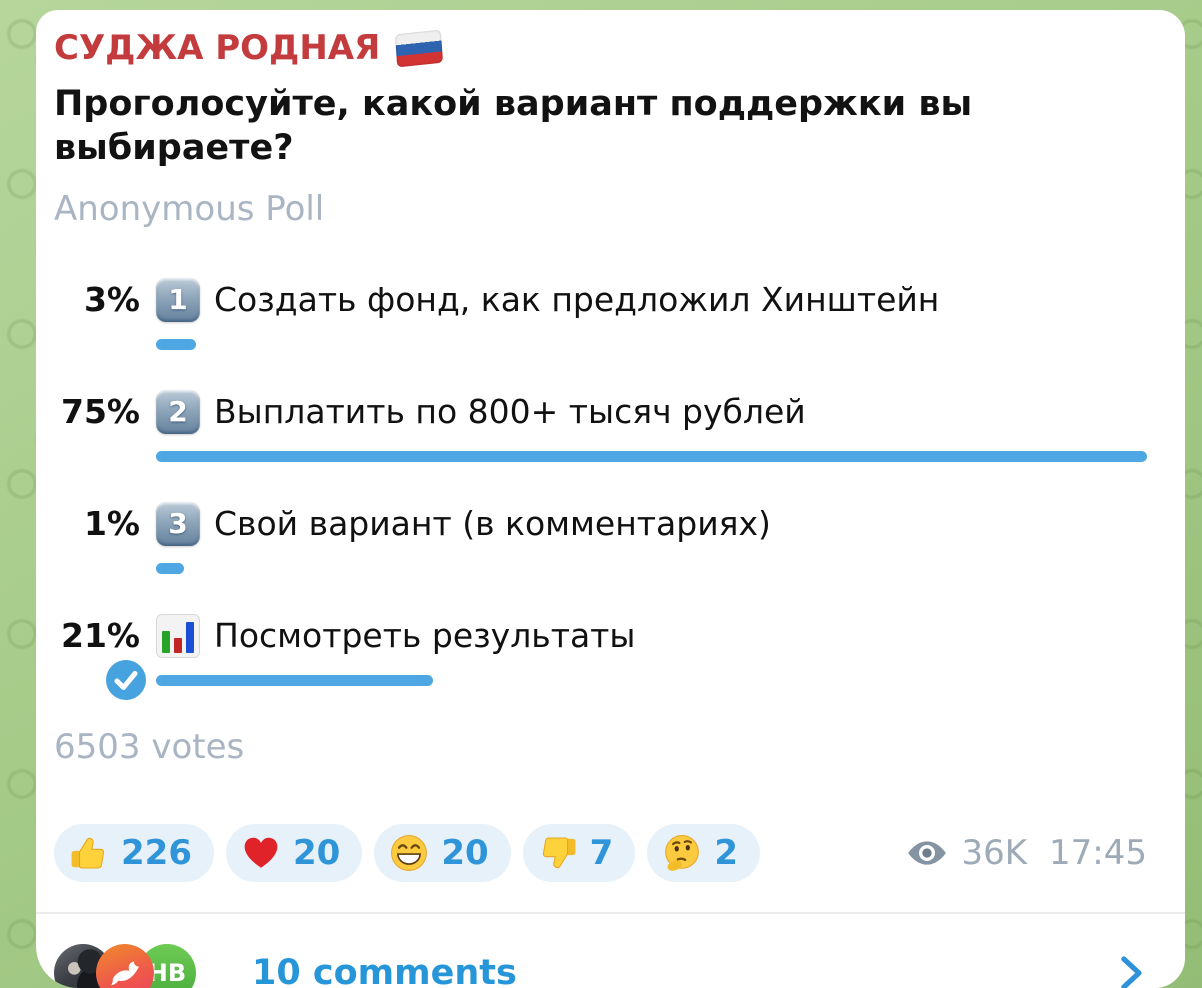 The width and height of the screenshot is (1202, 988). What do you see at coordinates (178, 300) in the screenshot?
I see `keycap-1-icon: 1` at bounding box center [178, 300].